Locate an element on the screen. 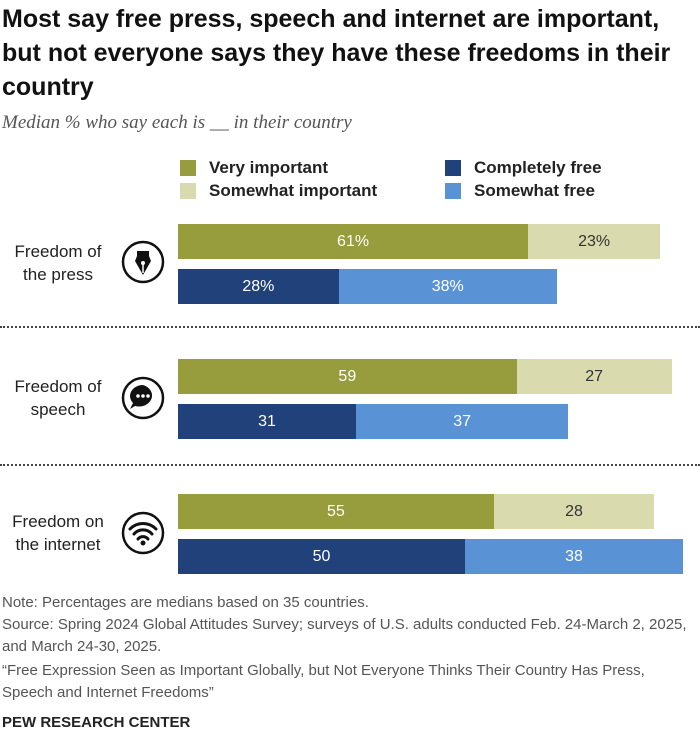  value-label: 38% is located at coordinates (447, 286).